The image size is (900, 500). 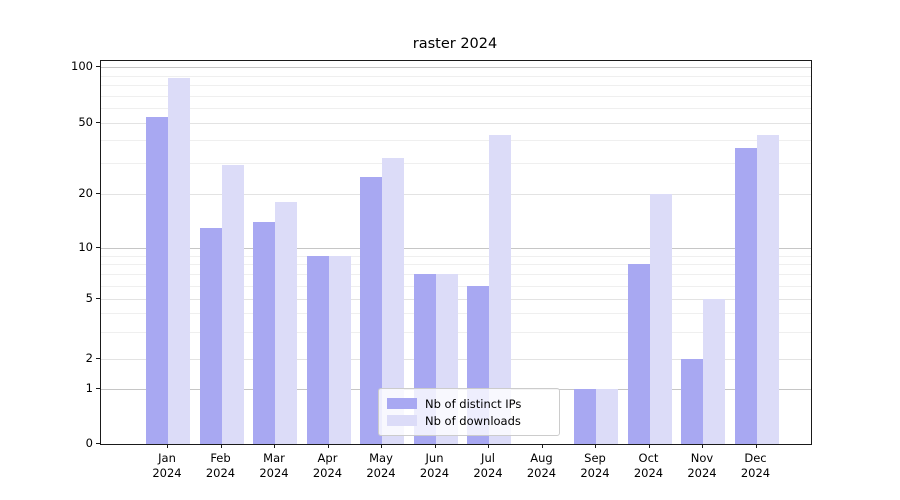 What do you see at coordinates (393, 300) in the screenshot?
I see `bar-downloads-may` at bounding box center [393, 300].